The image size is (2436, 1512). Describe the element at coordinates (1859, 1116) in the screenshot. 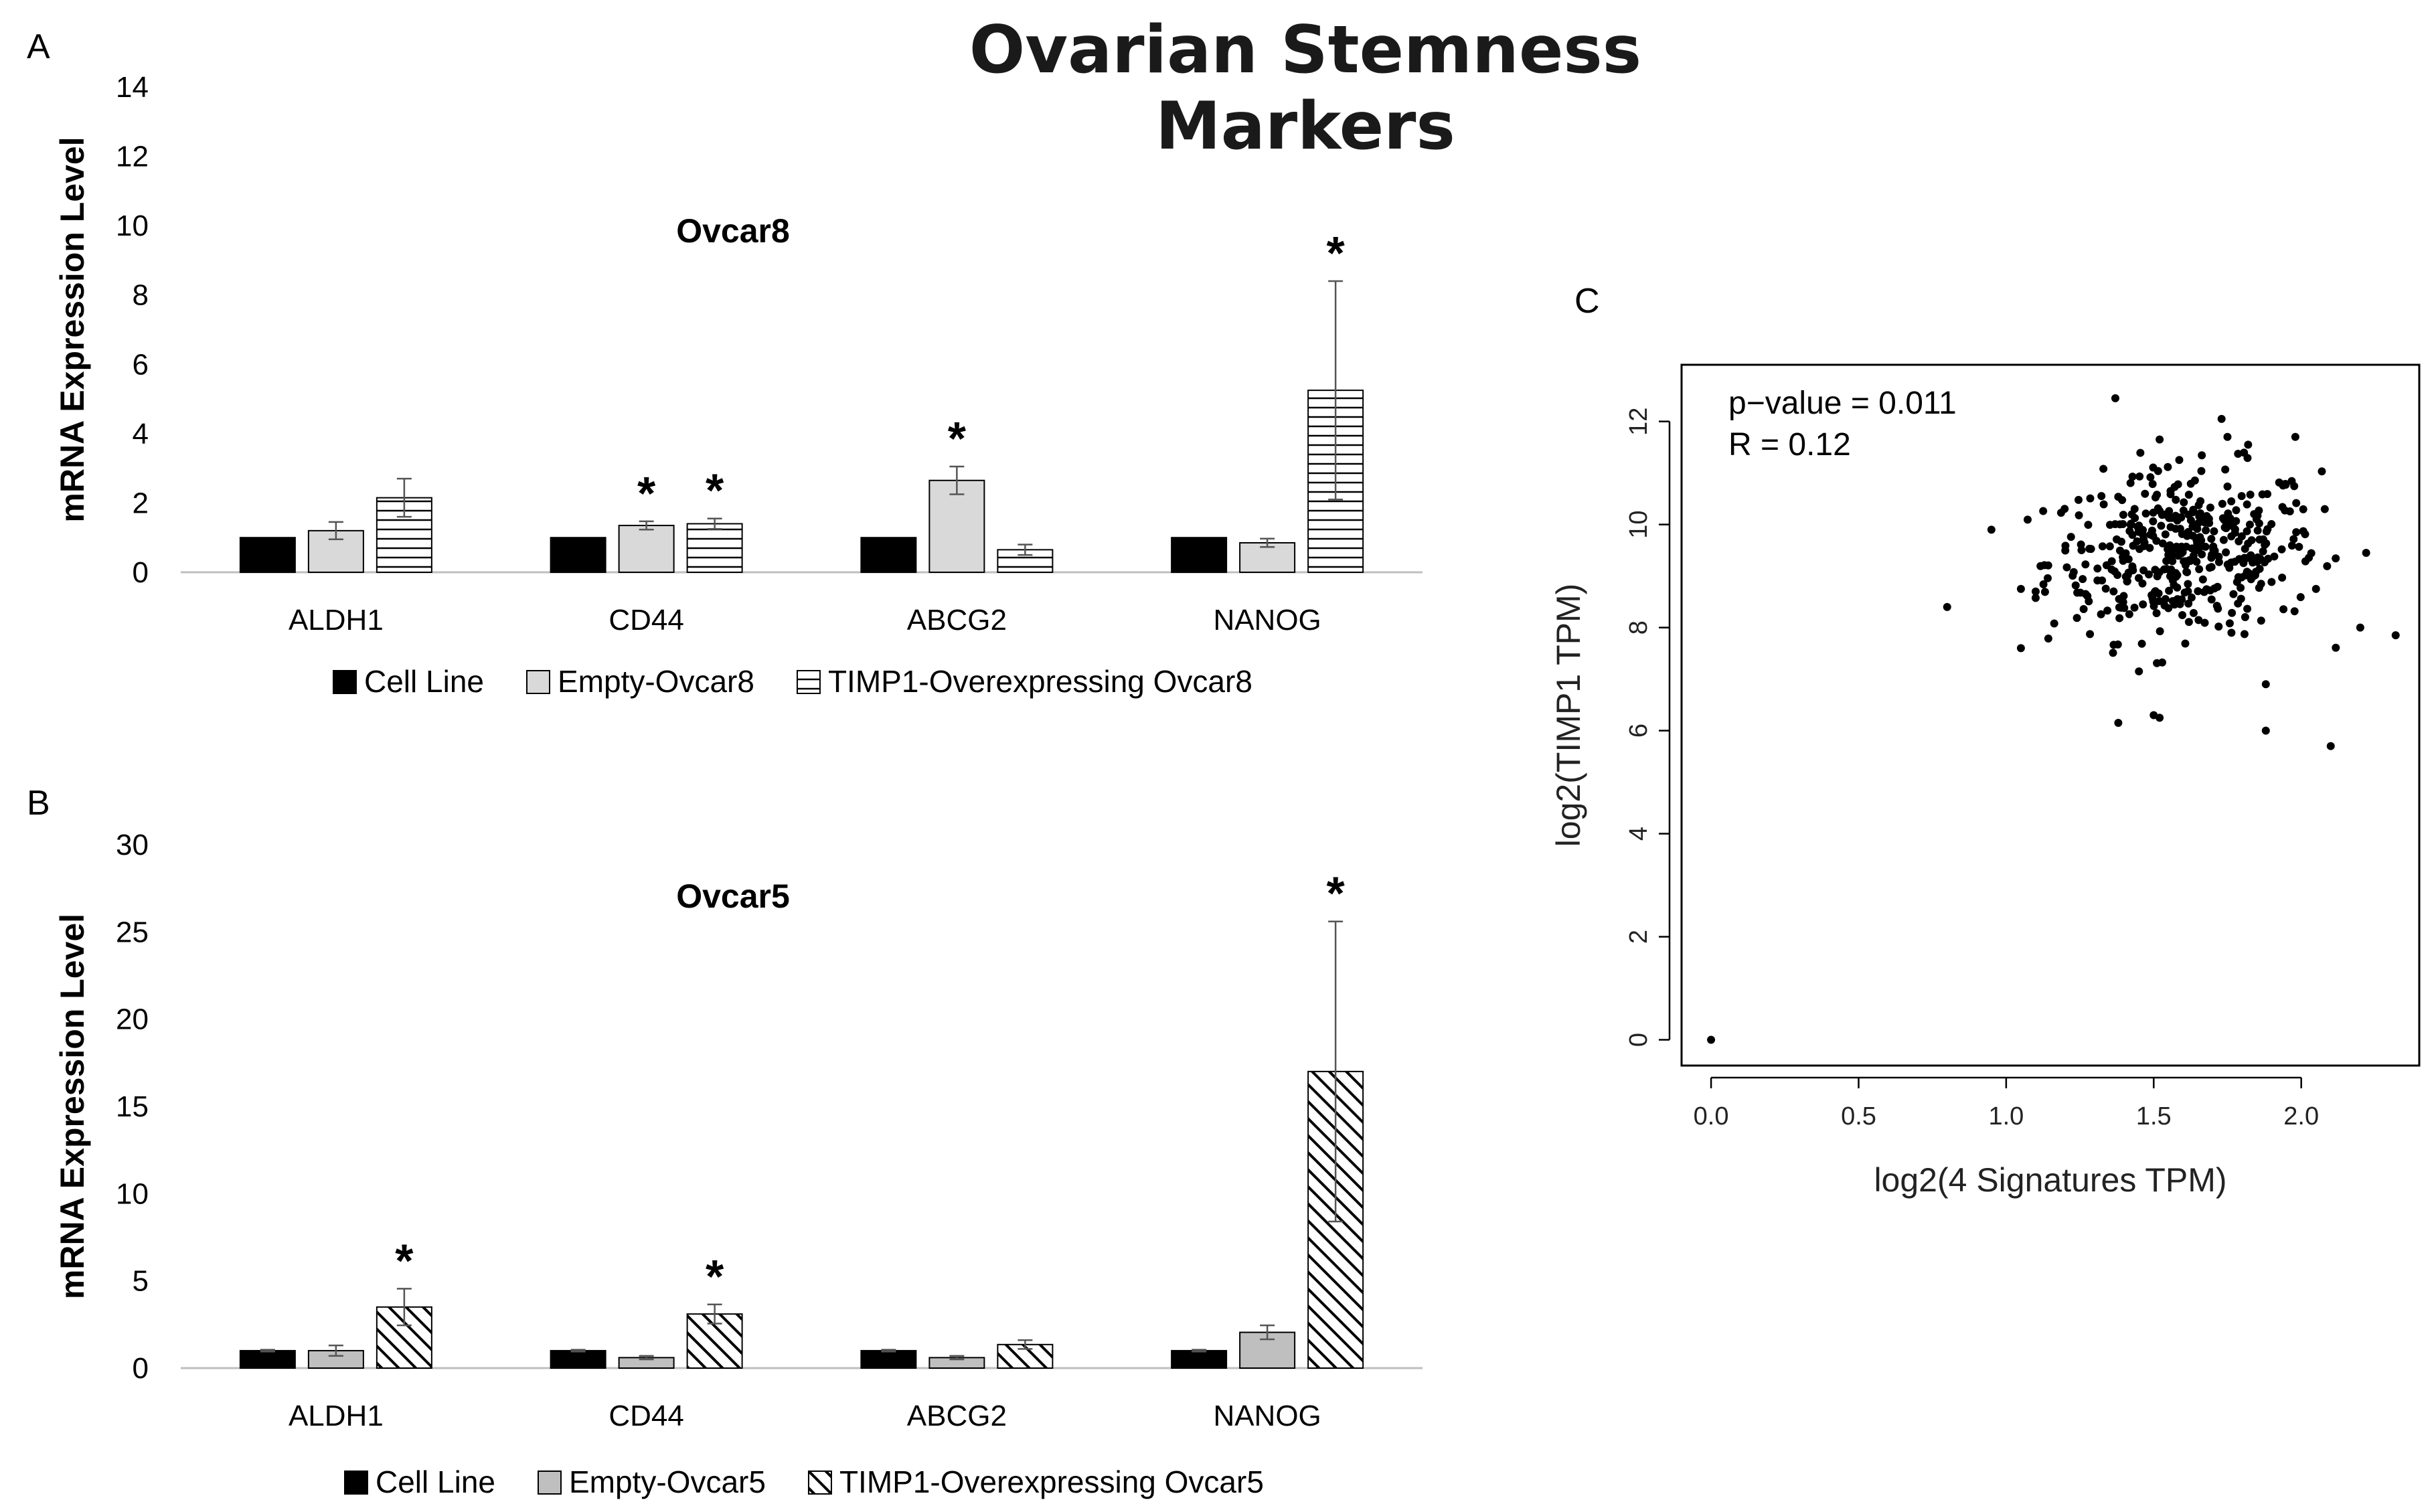

I see `x-tick-label: 0.5` at that location.